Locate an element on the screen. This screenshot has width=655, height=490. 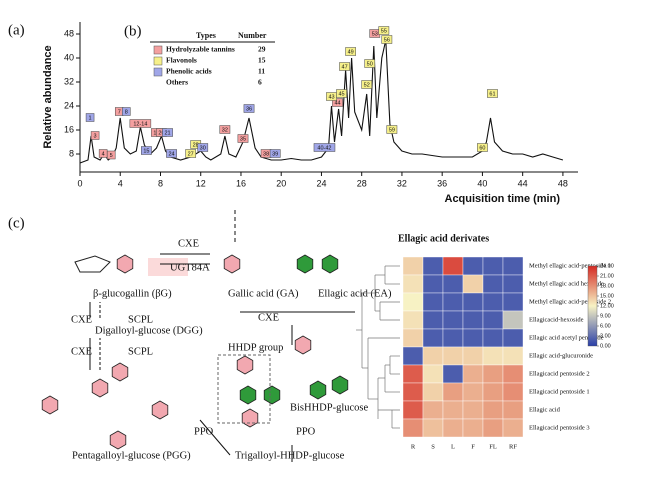
table-type: Phenolic acids is located at coordinates (189, 71).